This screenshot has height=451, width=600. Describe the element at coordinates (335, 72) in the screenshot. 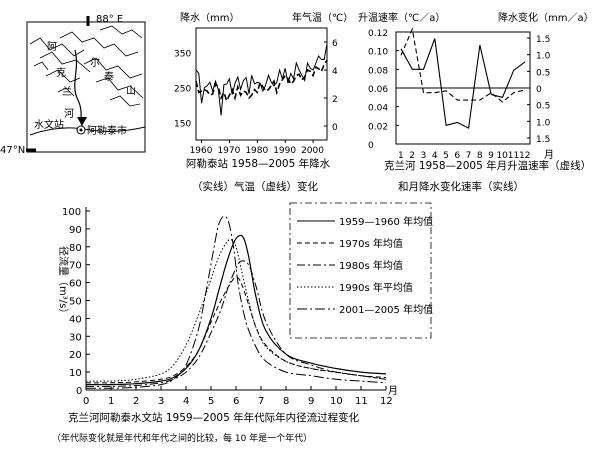

I see `temp-y-tick-label: 4` at that location.